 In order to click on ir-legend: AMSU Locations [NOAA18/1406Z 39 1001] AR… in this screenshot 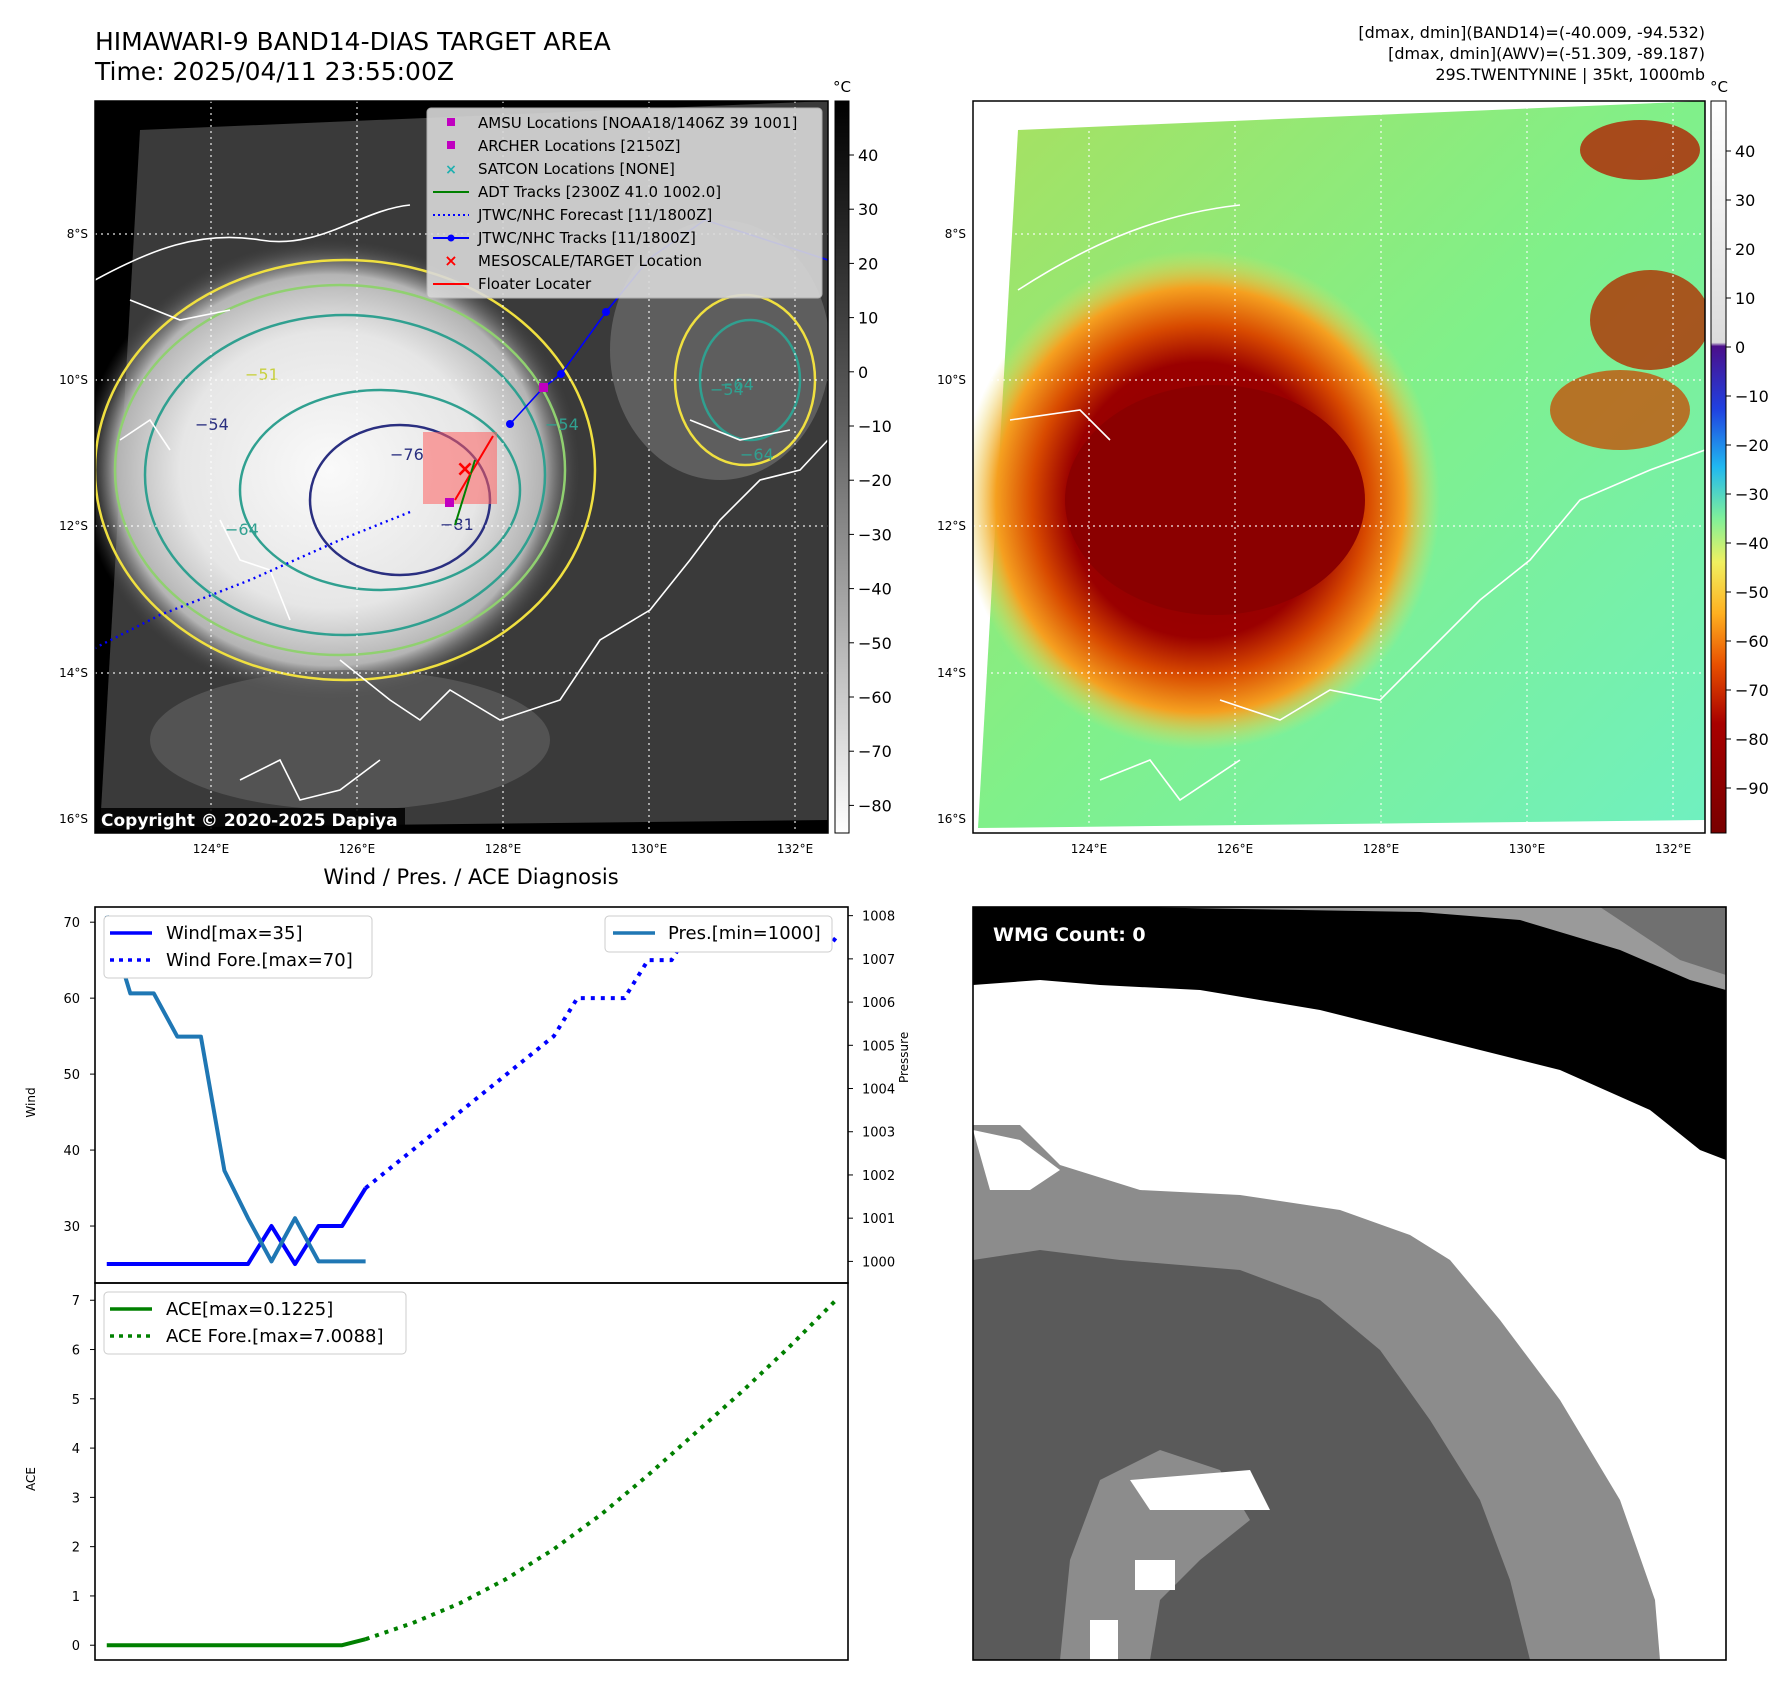, I will do `click(624, 203)`.